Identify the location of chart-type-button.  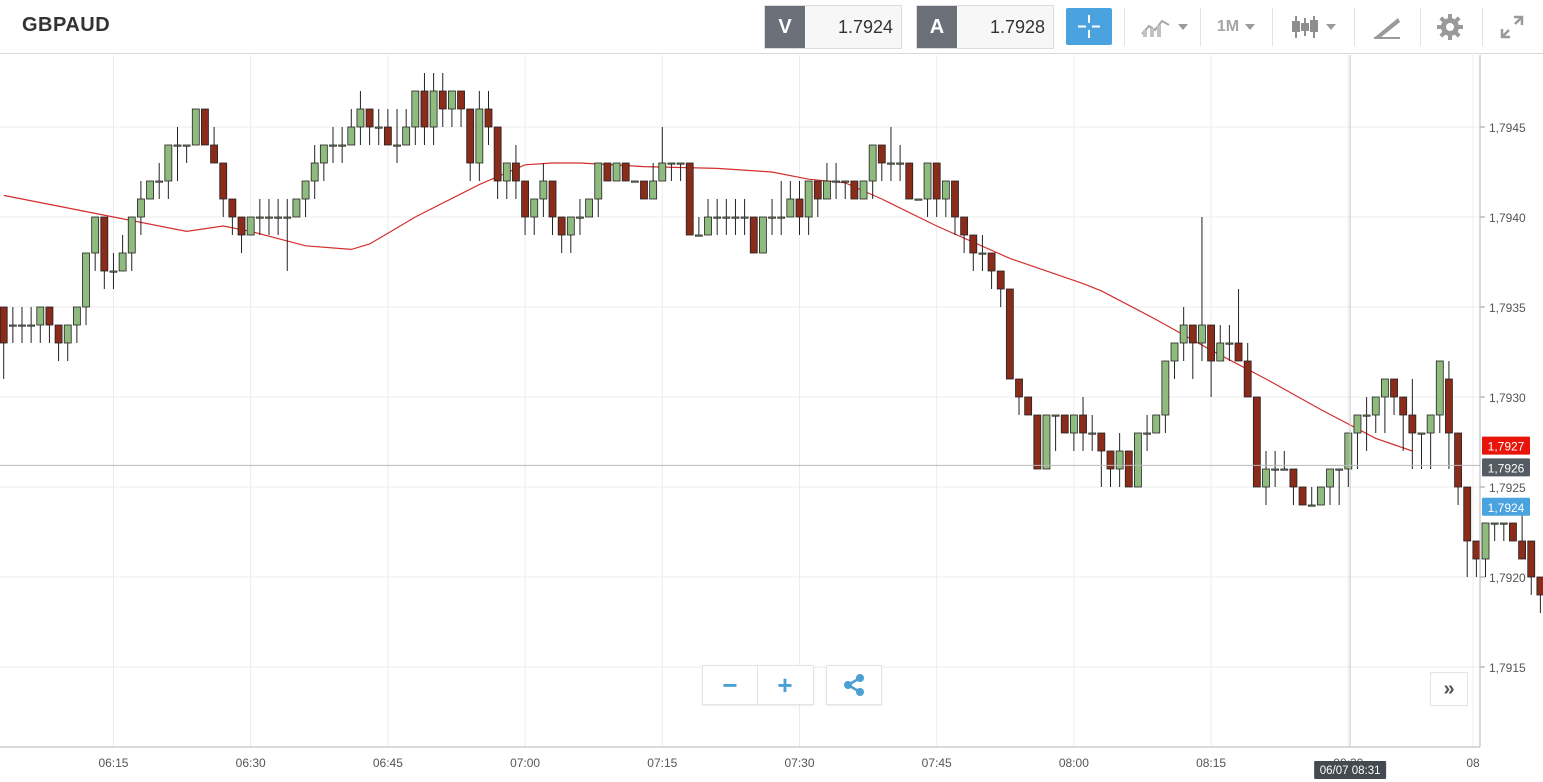
(1313, 27).